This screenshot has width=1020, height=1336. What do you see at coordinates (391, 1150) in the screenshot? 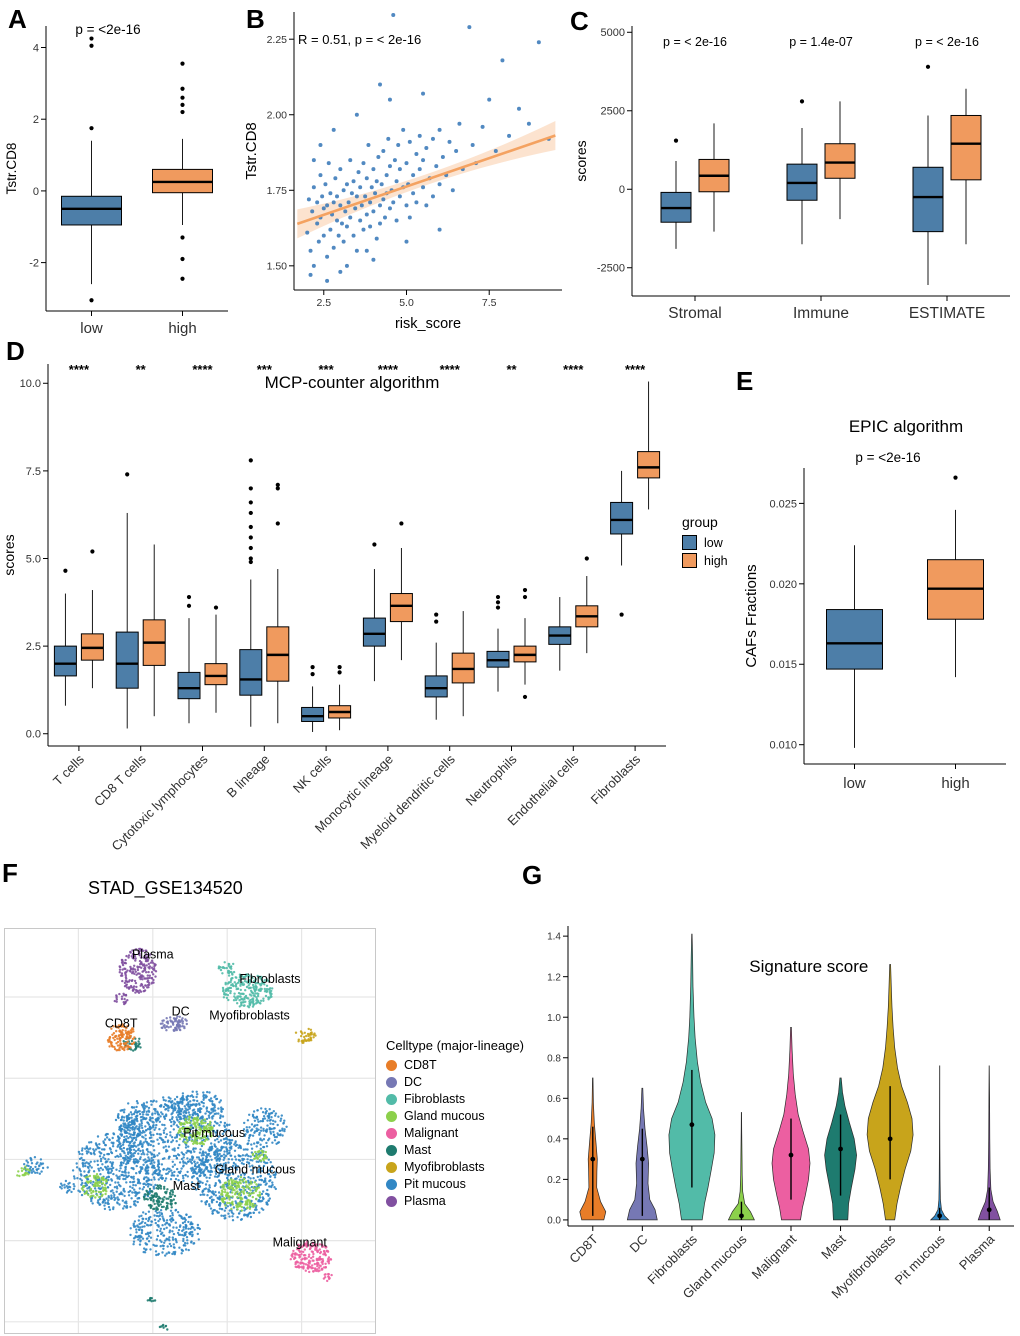
I see `legend-dot-Mast` at bounding box center [391, 1150].